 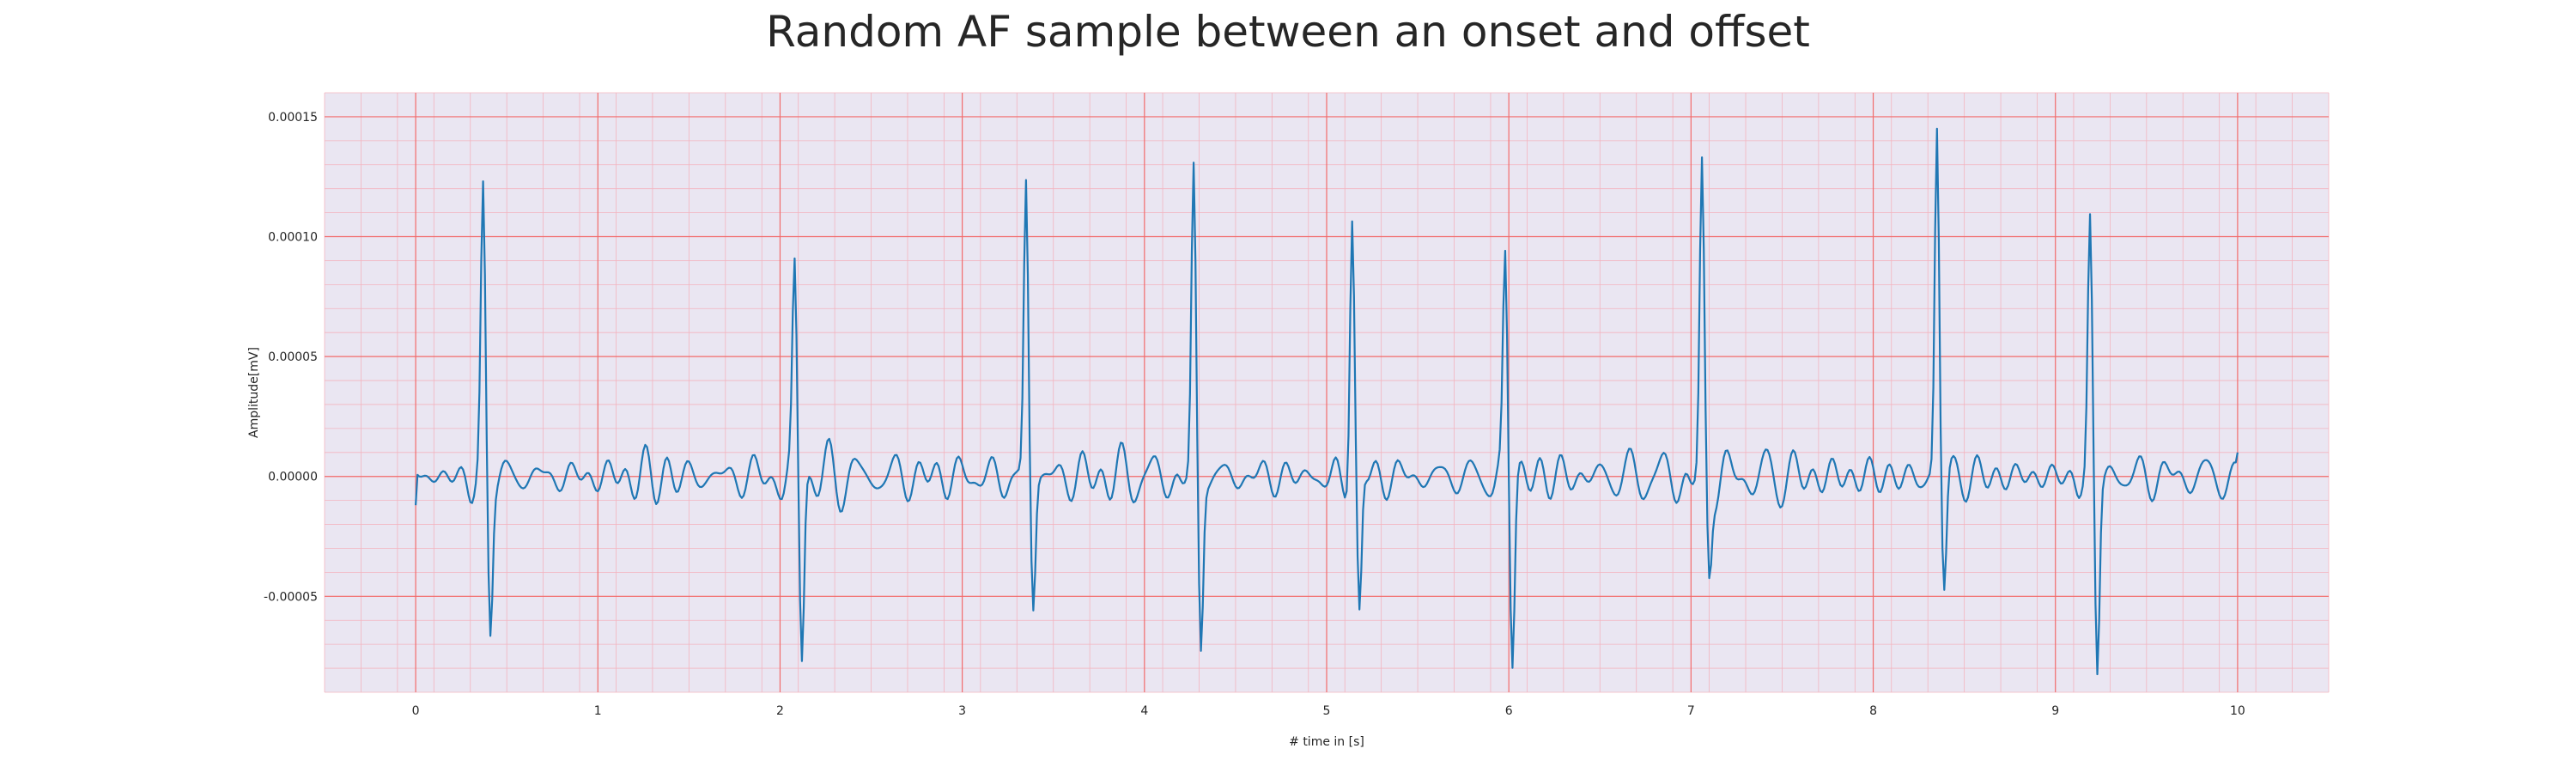 I want to click on x-tick-label: 5, so click(x=1327, y=711).